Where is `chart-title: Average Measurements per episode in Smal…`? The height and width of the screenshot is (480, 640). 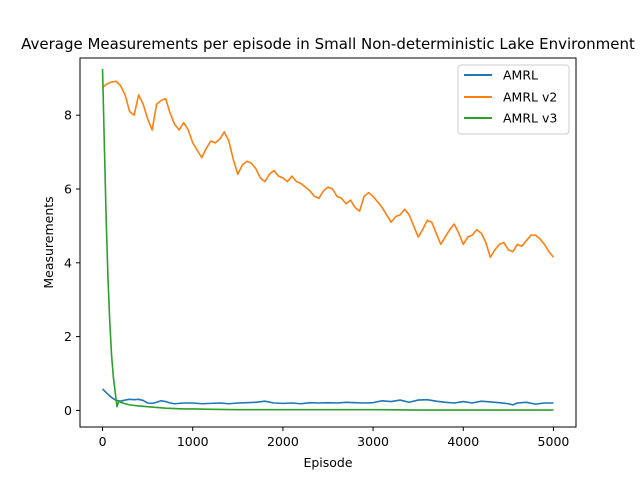 chart-title: Average Measurements per episode in Smal… is located at coordinates (328, 44).